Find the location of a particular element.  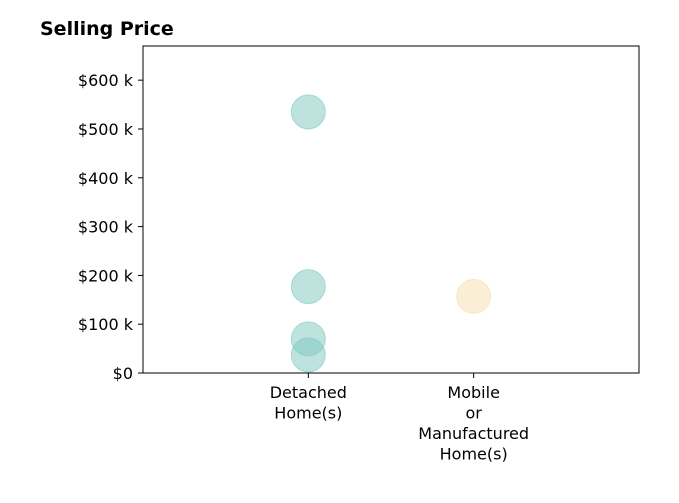

y-tick-label: $600 k is located at coordinates (106, 80).